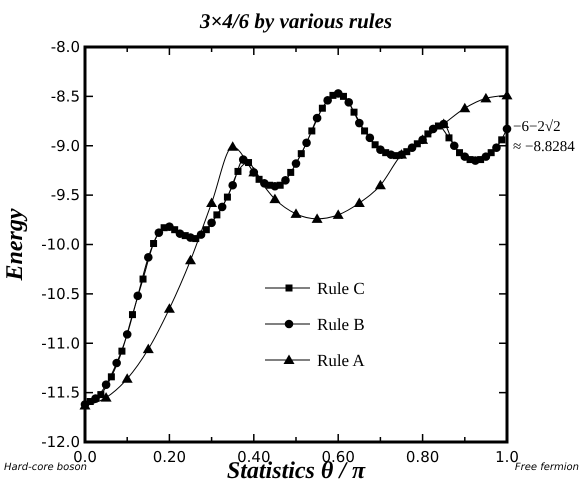 The image size is (585, 489). What do you see at coordinates (65, 195) in the screenshot?
I see `y-tick-label: -9.5` at bounding box center [65, 195].